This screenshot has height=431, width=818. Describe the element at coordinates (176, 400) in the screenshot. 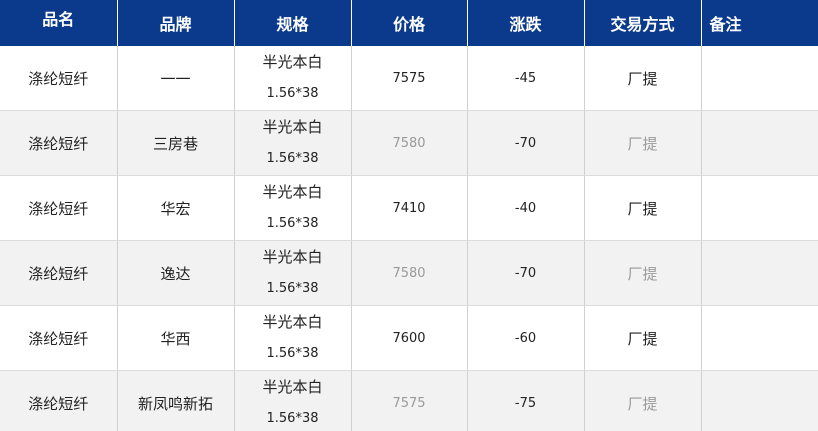

I see `brand-cell: 新凤鸣新拓` at that location.